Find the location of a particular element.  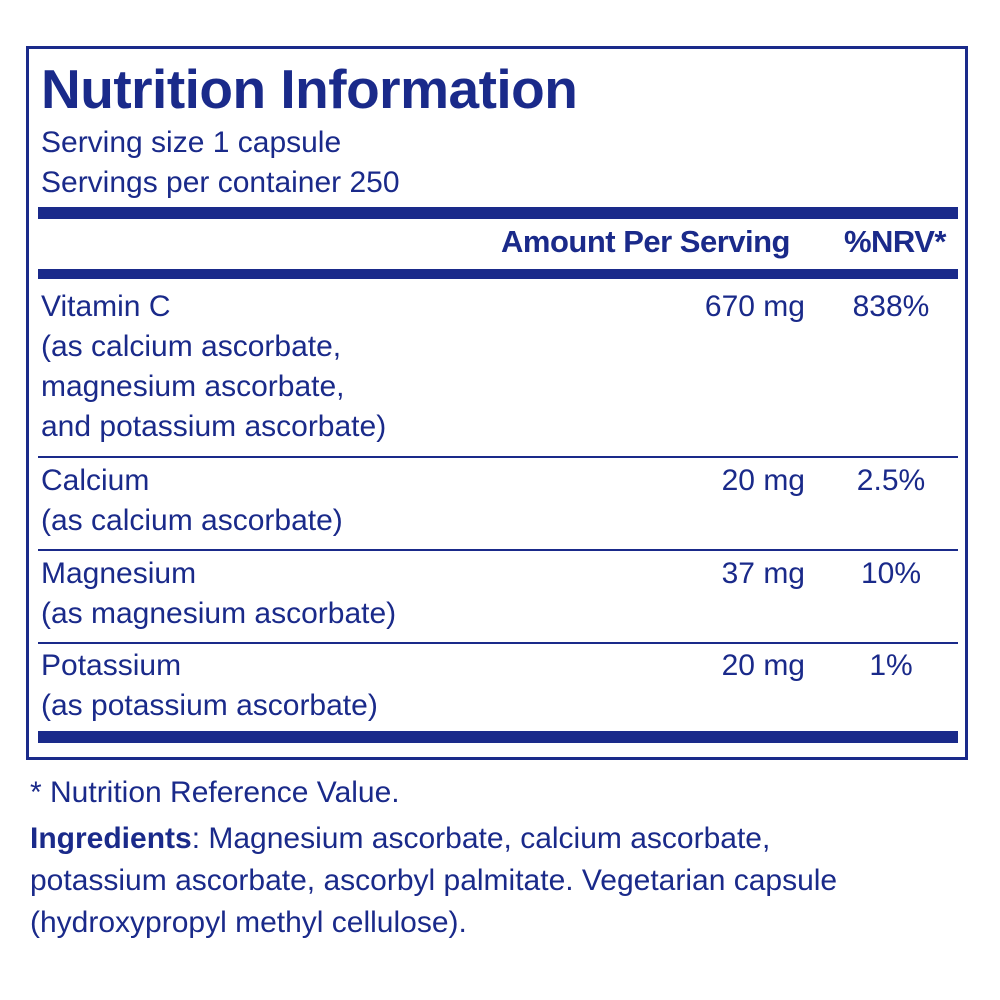

nutrient-name: Vitamin C is located at coordinates (106, 306).